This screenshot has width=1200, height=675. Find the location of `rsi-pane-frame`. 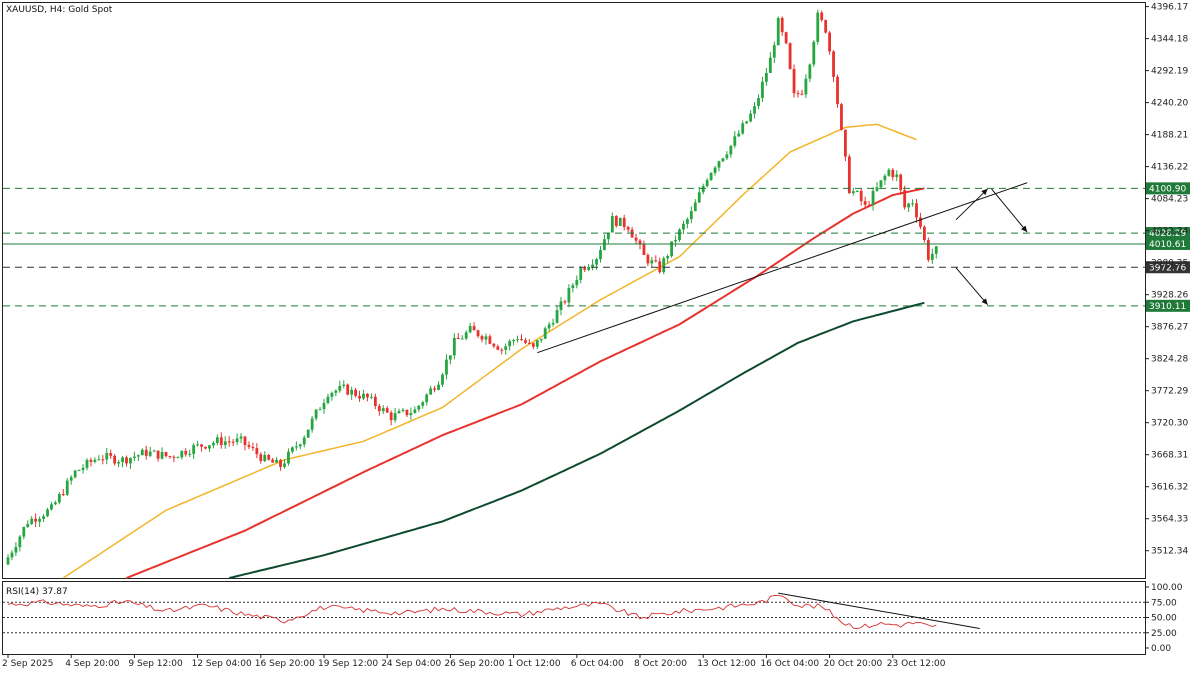

rsi-pane-frame is located at coordinates (574, 618).